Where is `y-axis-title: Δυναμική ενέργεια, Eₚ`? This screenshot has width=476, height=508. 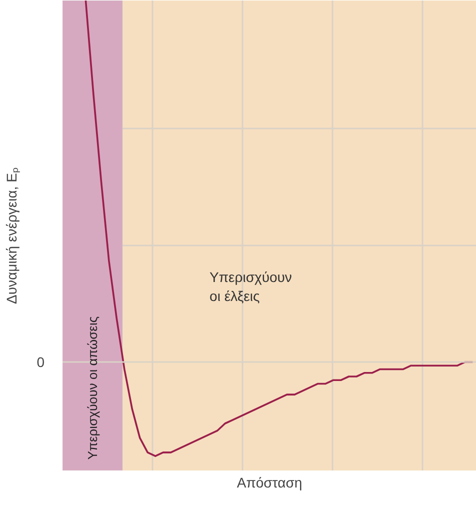
y-axis-title: Δυναμική ενέργεια, Eₚ is located at coordinates (12, 235).